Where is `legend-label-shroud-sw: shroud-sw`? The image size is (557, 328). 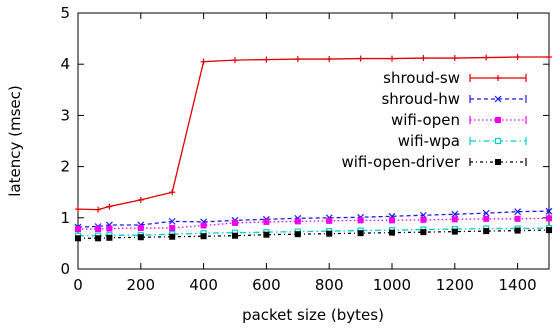
legend-label-shroud-sw: shroud-sw is located at coordinates (421, 78).